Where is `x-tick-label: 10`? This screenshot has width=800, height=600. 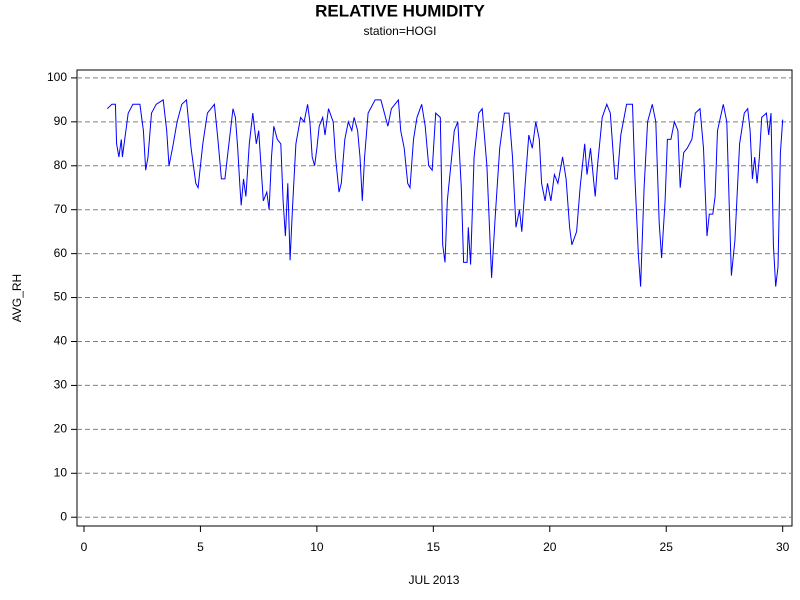 x-tick-label: 10 is located at coordinates (317, 547).